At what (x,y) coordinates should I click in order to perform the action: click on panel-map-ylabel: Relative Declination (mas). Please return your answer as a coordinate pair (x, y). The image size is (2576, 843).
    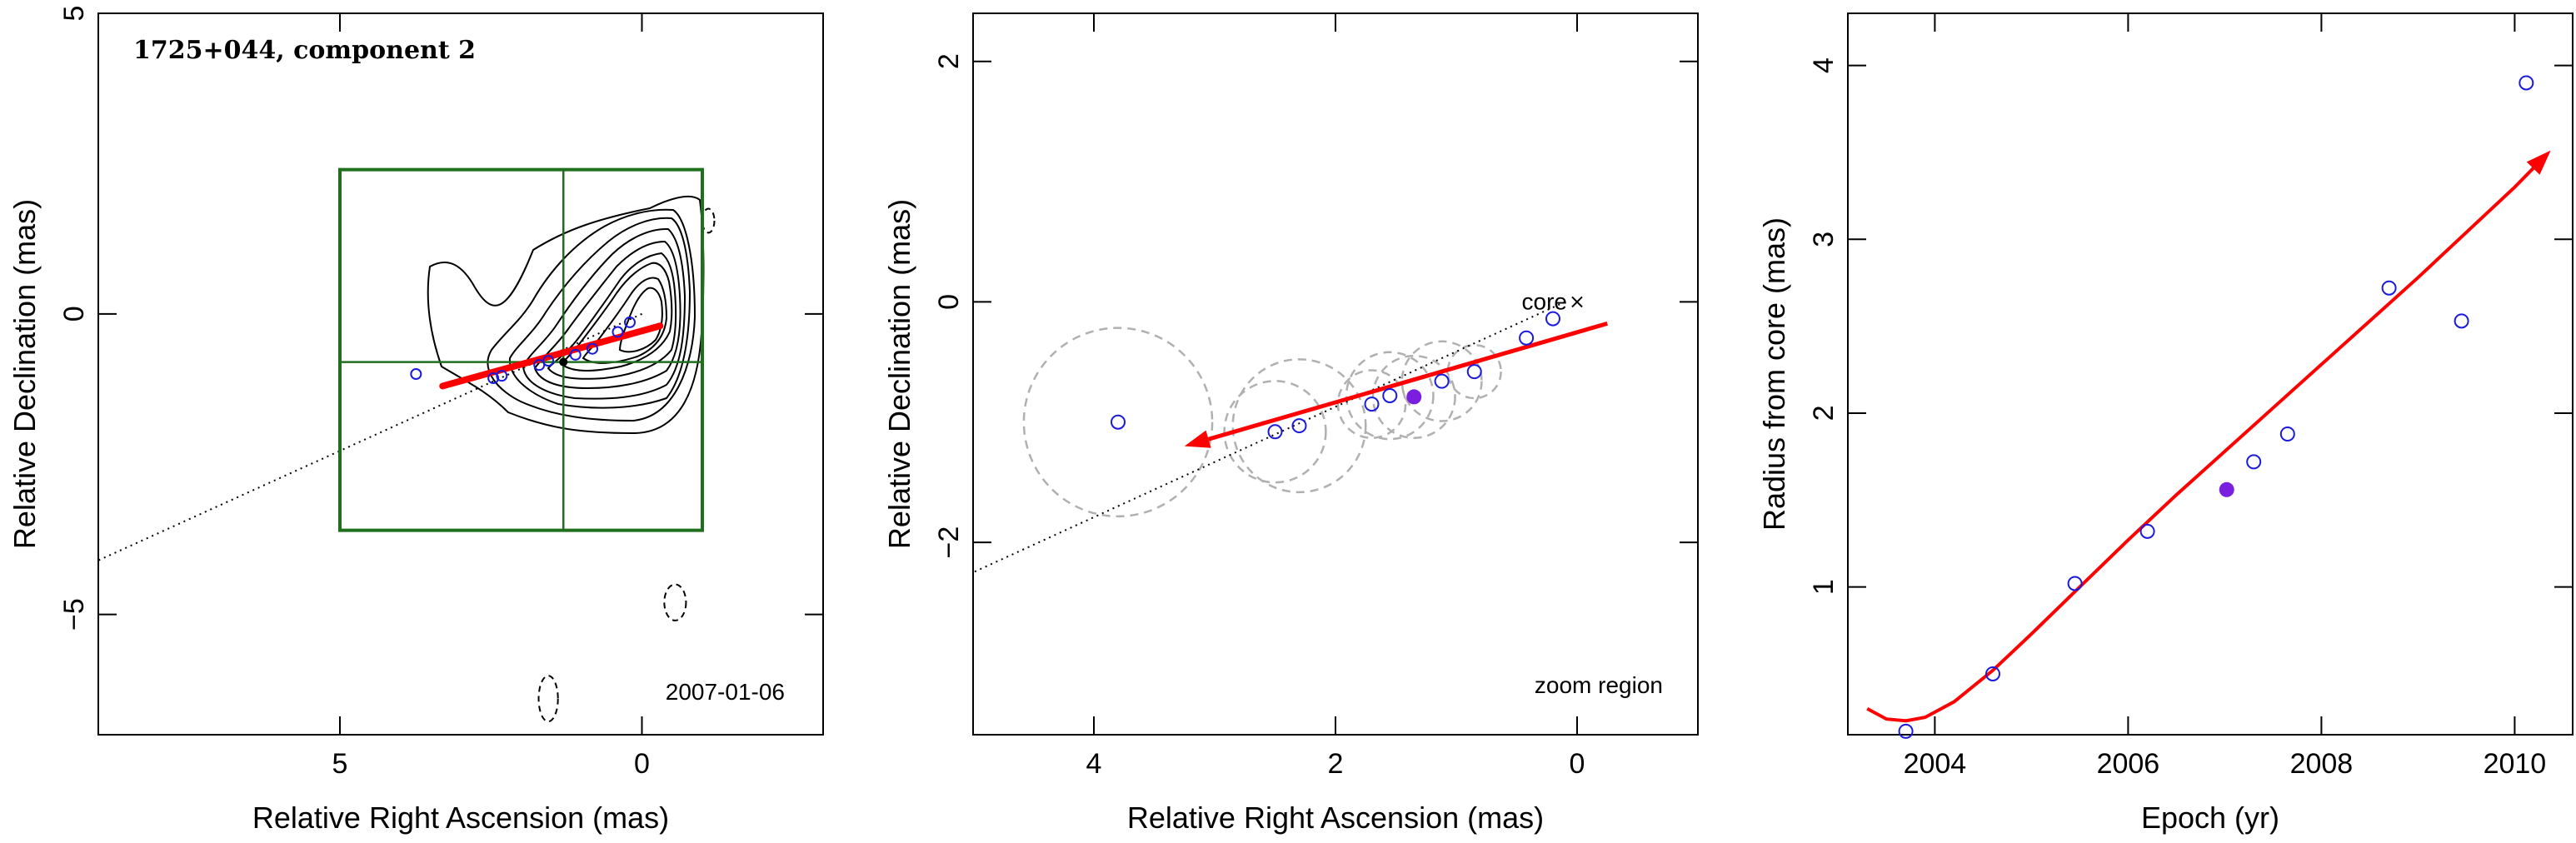
    Looking at the image, I should click on (24, 374).